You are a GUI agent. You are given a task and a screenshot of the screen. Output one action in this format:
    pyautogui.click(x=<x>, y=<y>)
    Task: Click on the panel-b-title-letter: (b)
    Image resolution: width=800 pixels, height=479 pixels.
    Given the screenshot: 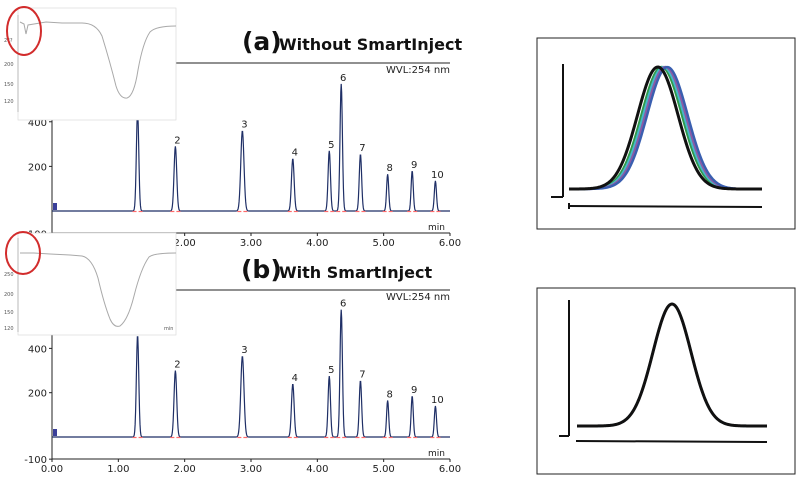 What is the action you would take?
    pyautogui.click(x=261, y=269)
    